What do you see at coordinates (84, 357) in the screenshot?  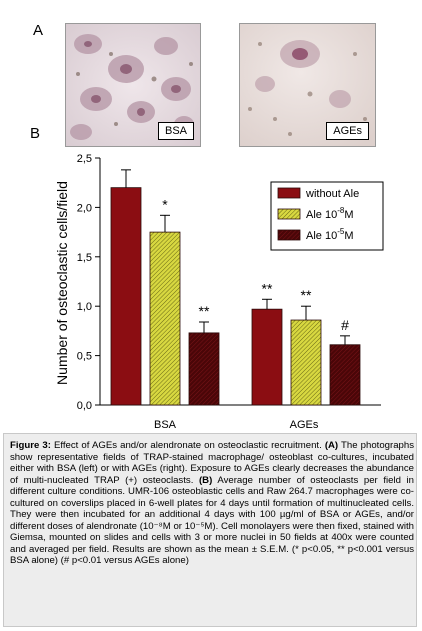 I see `y-tick-label: 0,5` at bounding box center [84, 357].